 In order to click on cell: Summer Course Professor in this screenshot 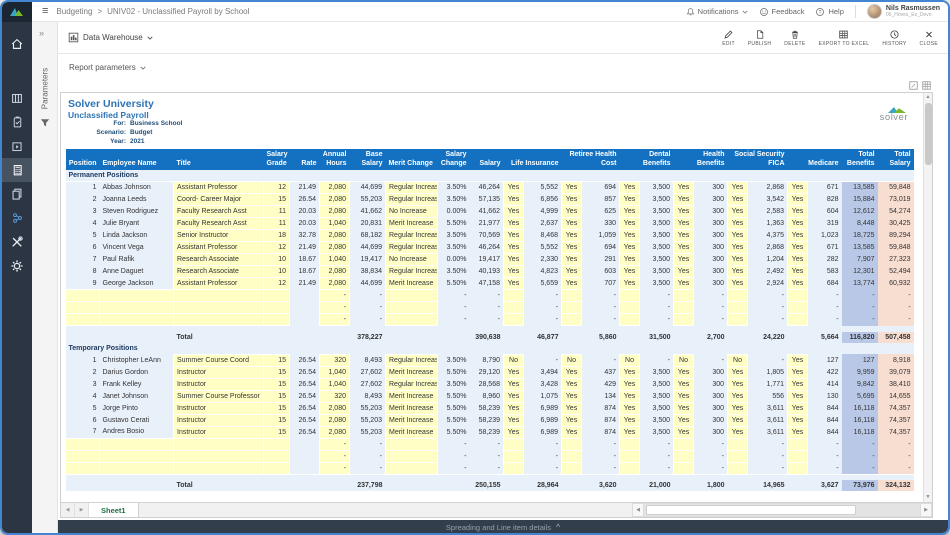, I will do `click(218, 396)`.